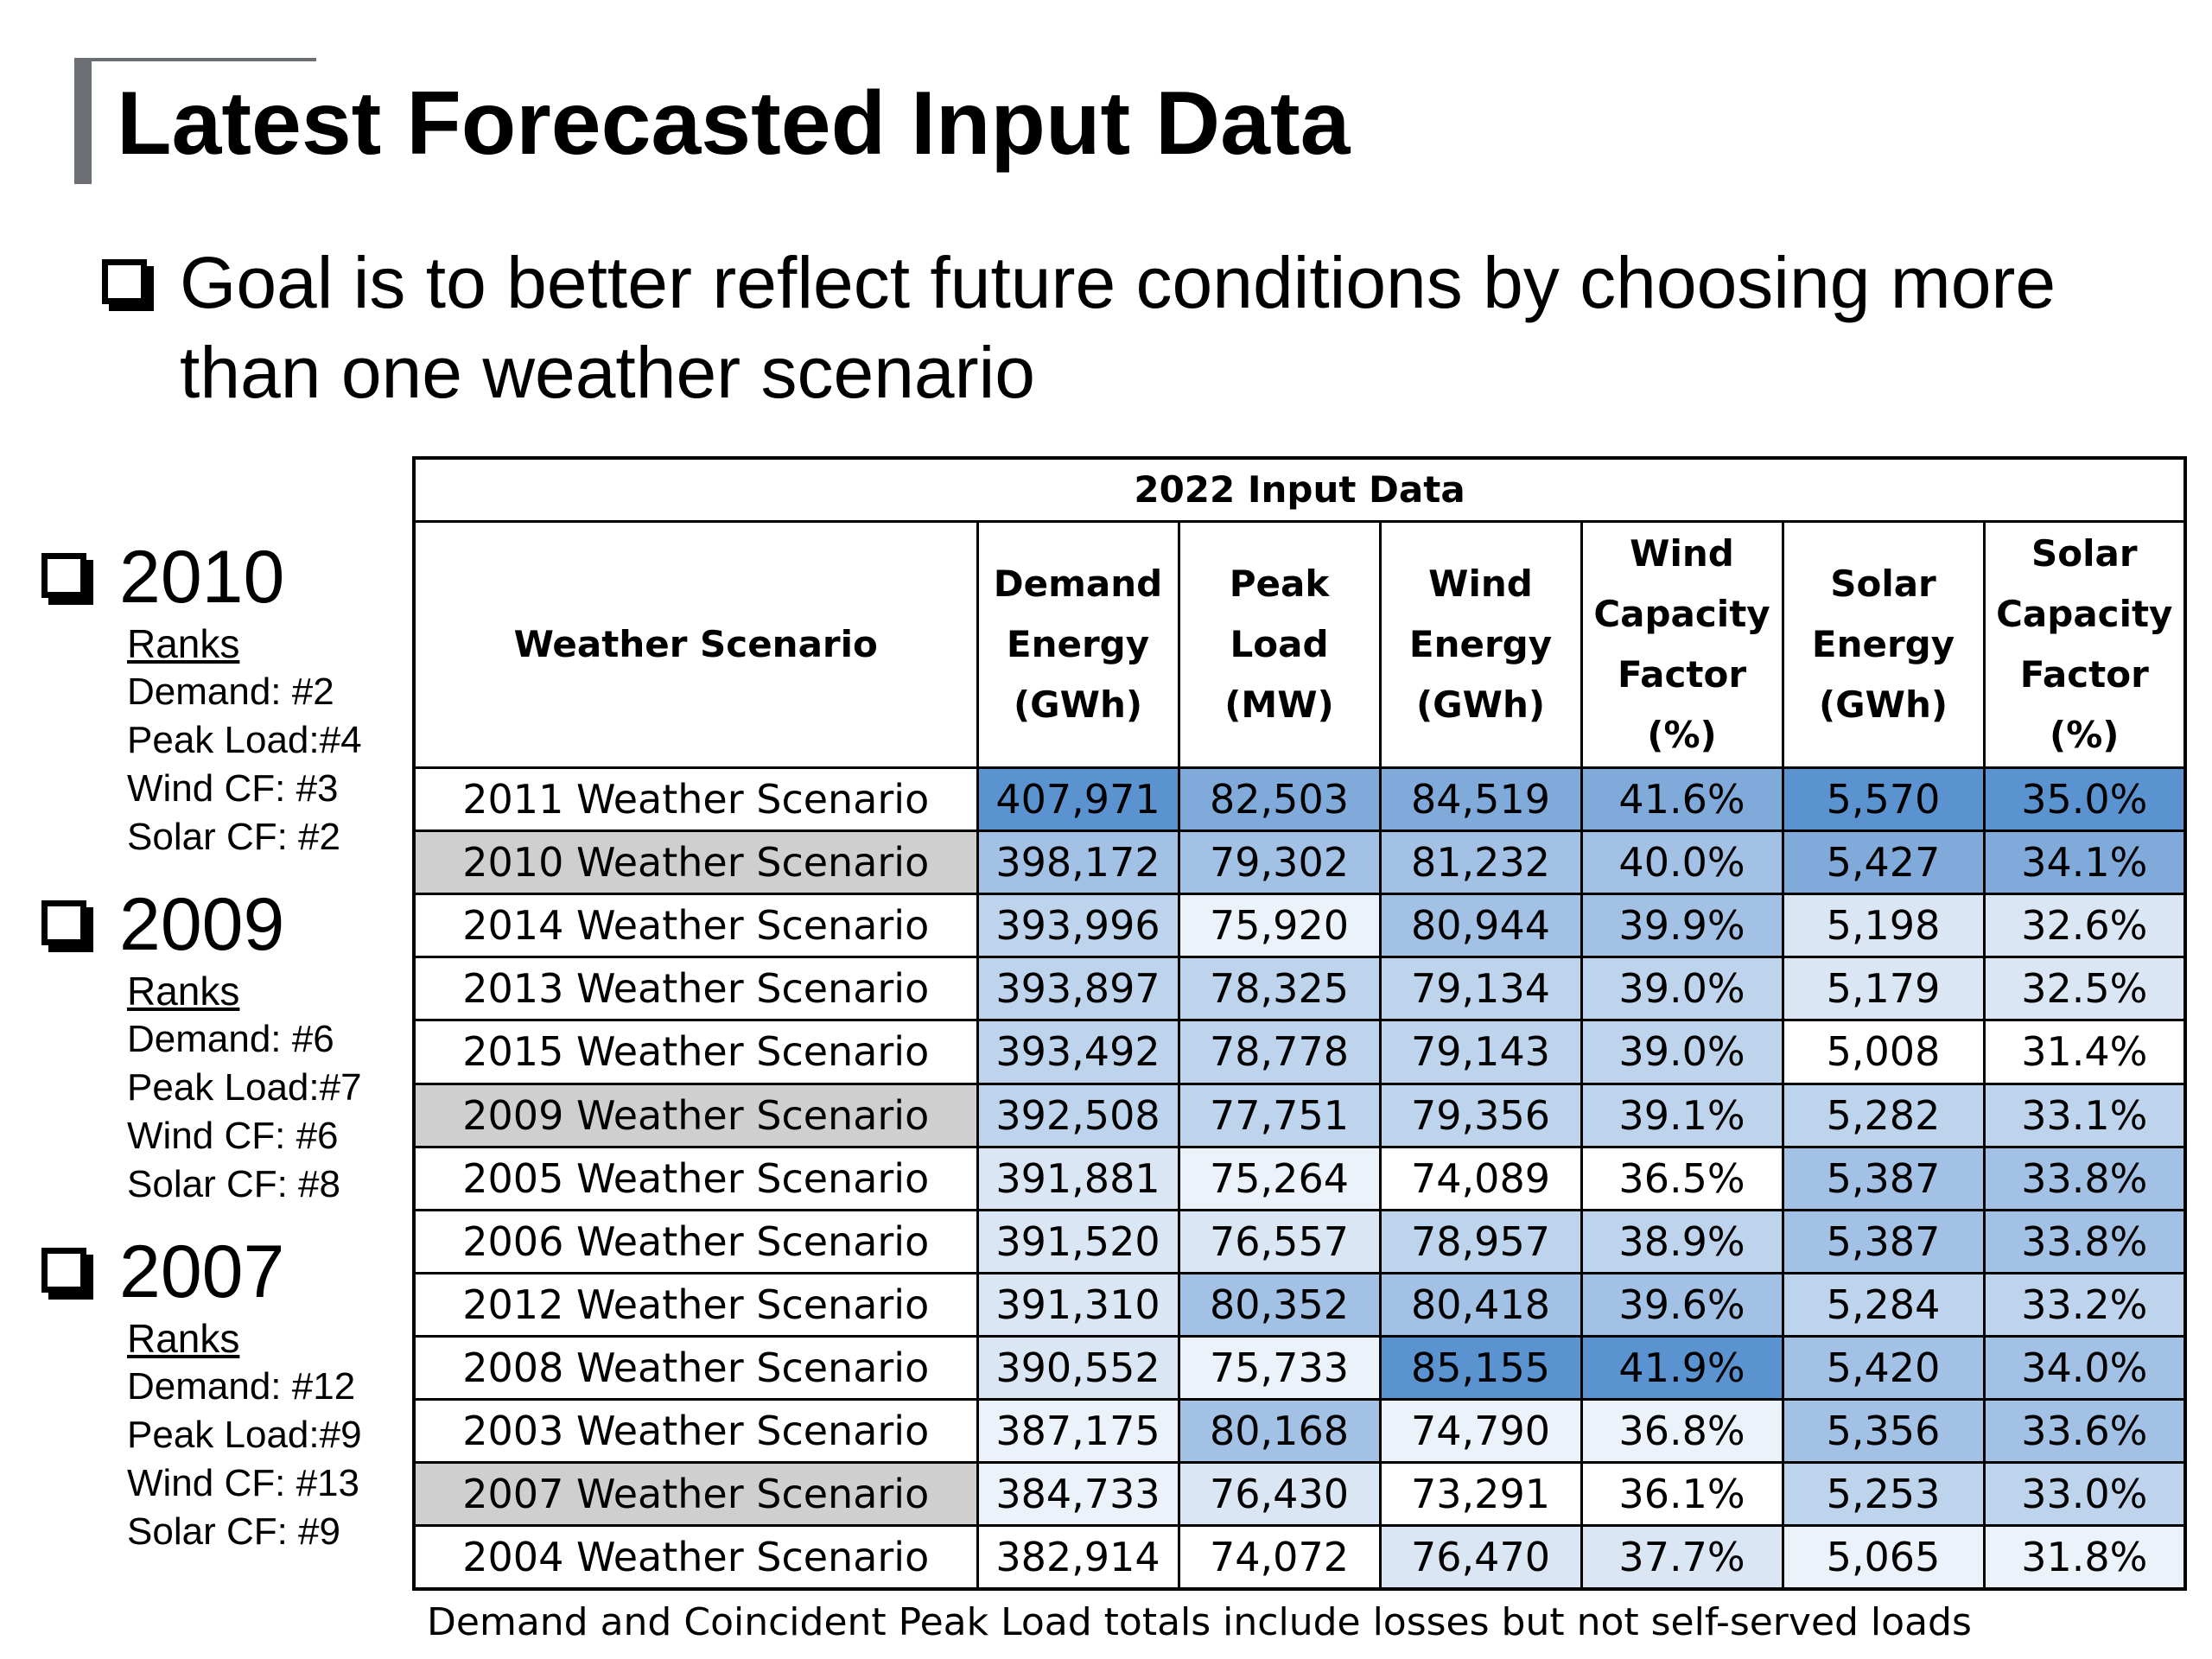 This screenshot has width=2212, height=1659. Describe the element at coordinates (1883, 1115) in the screenshot. I see `value-cell: 5,282` at that location.